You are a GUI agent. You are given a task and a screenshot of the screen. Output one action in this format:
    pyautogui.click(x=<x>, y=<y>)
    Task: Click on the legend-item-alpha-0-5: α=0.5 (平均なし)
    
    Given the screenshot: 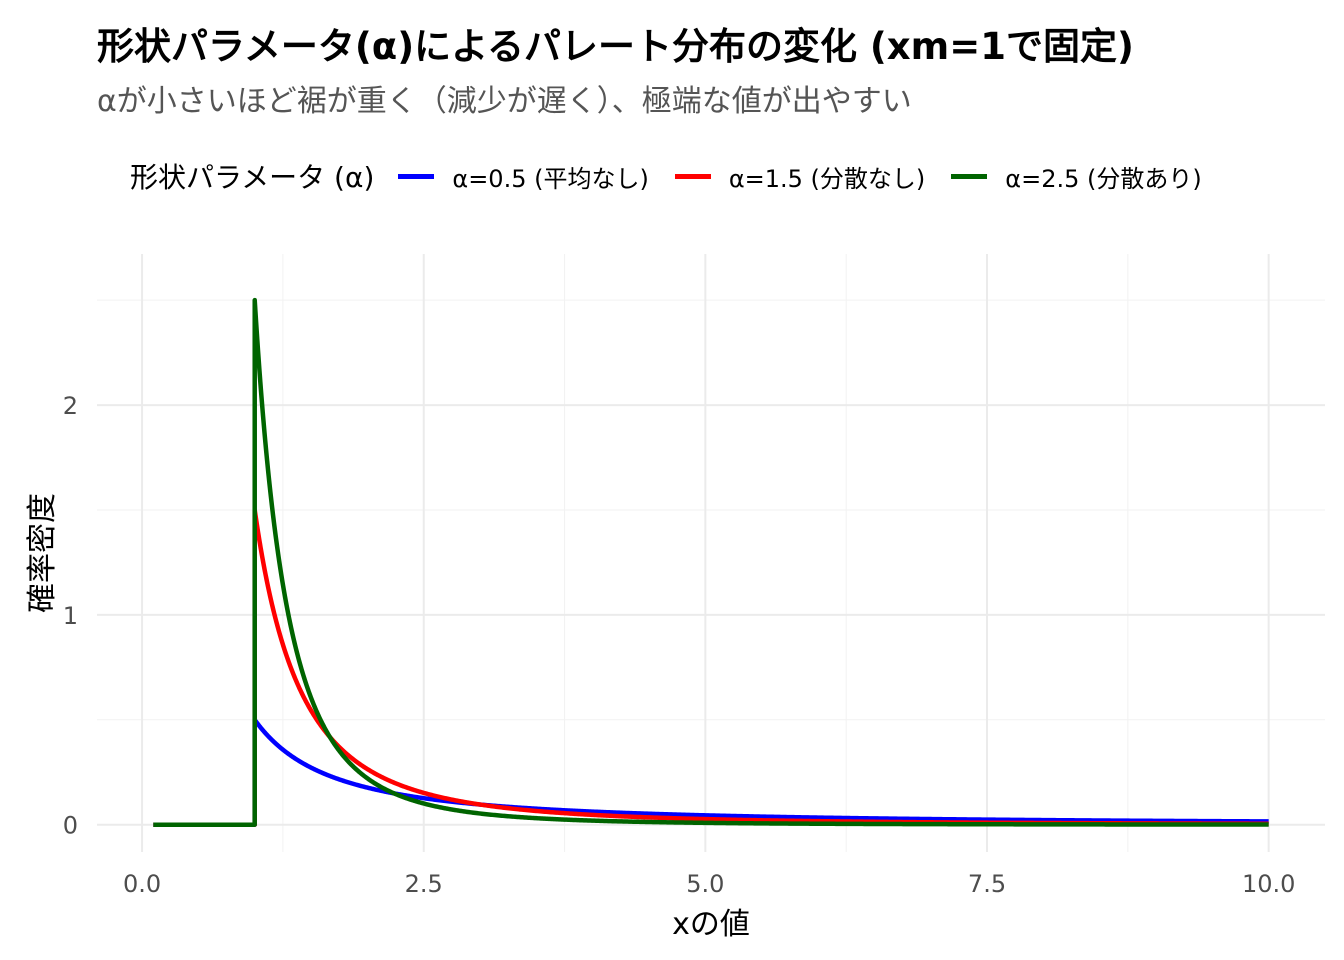 What is the action you would take?
    pyautogui.click(x=523, y=176)
    